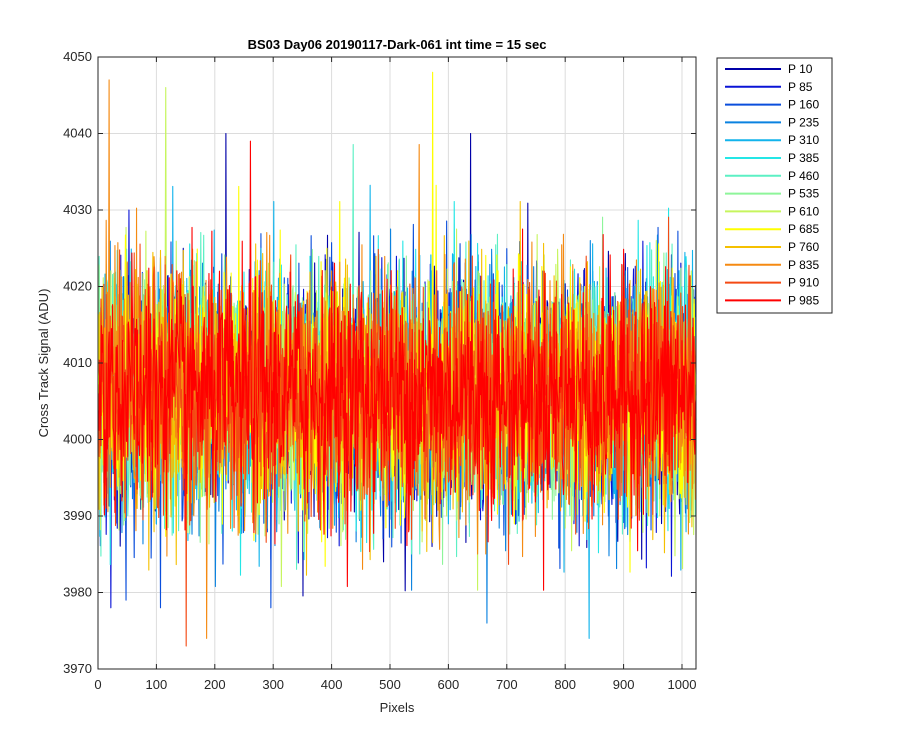 The height and width of the screenshot is (750, 900). Describe the element at coordinates (800, 69) in the screenshot. I see `legend-entry-label: P 10` at that location.